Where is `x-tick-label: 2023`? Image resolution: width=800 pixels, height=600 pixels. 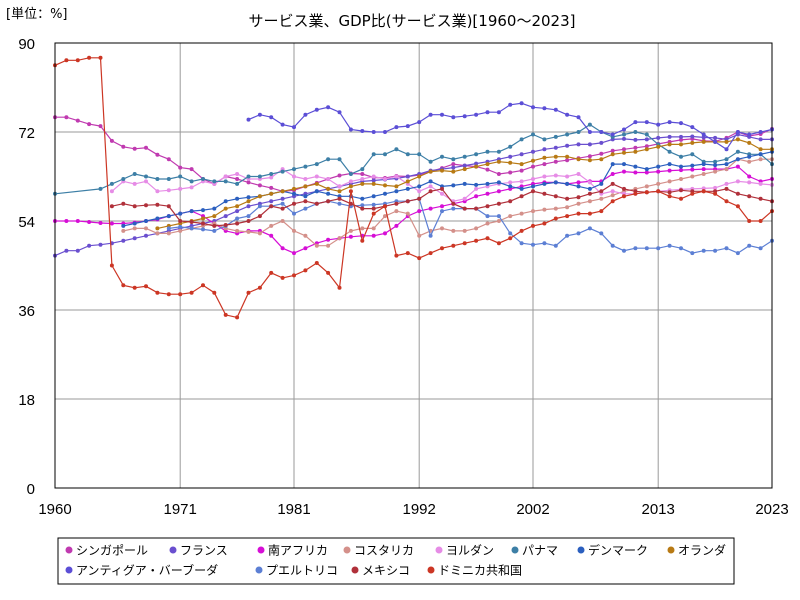
x-tick-label: 2023 is located at coordinates (771, 509).